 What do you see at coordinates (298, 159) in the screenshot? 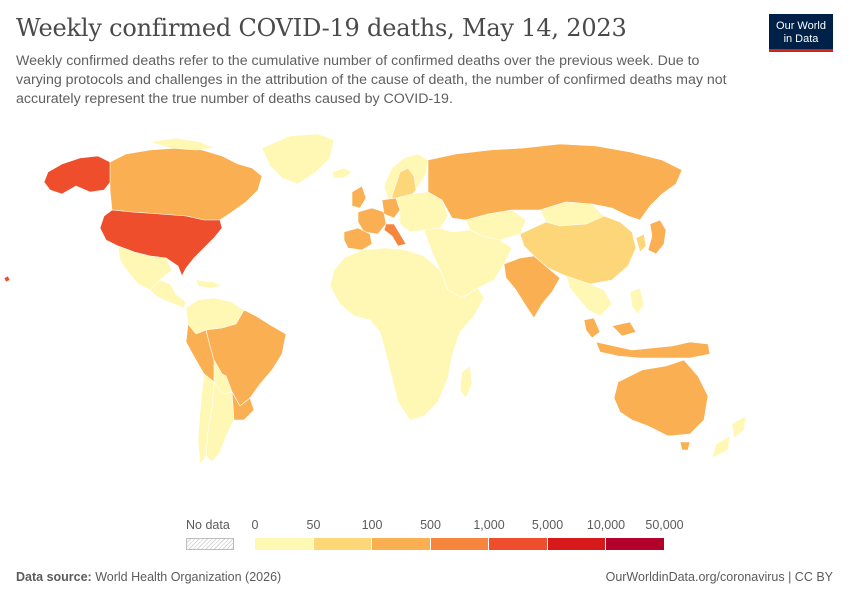
I see `region-greenland` at bounding box center [298, 159].